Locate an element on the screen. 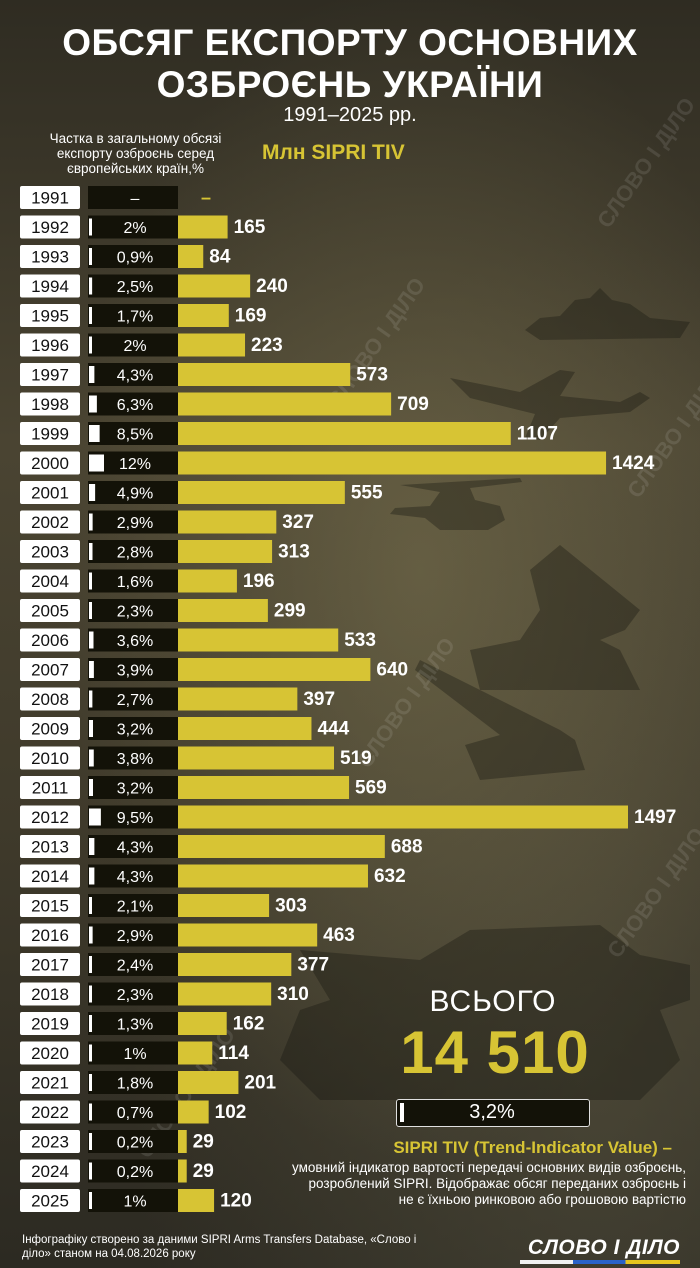 The image size is (700, 1268). value-label: 709 is located at coordinates (413, 404).